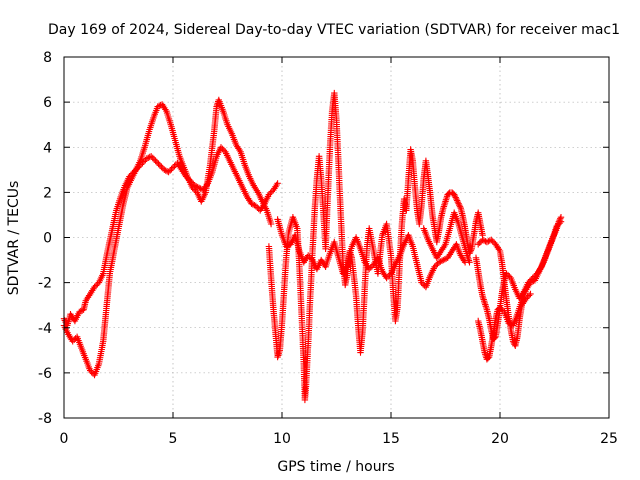  Describe the element at coordinates (47, 148) in the screenshot. I see `y-tick-label: 4` at that location.